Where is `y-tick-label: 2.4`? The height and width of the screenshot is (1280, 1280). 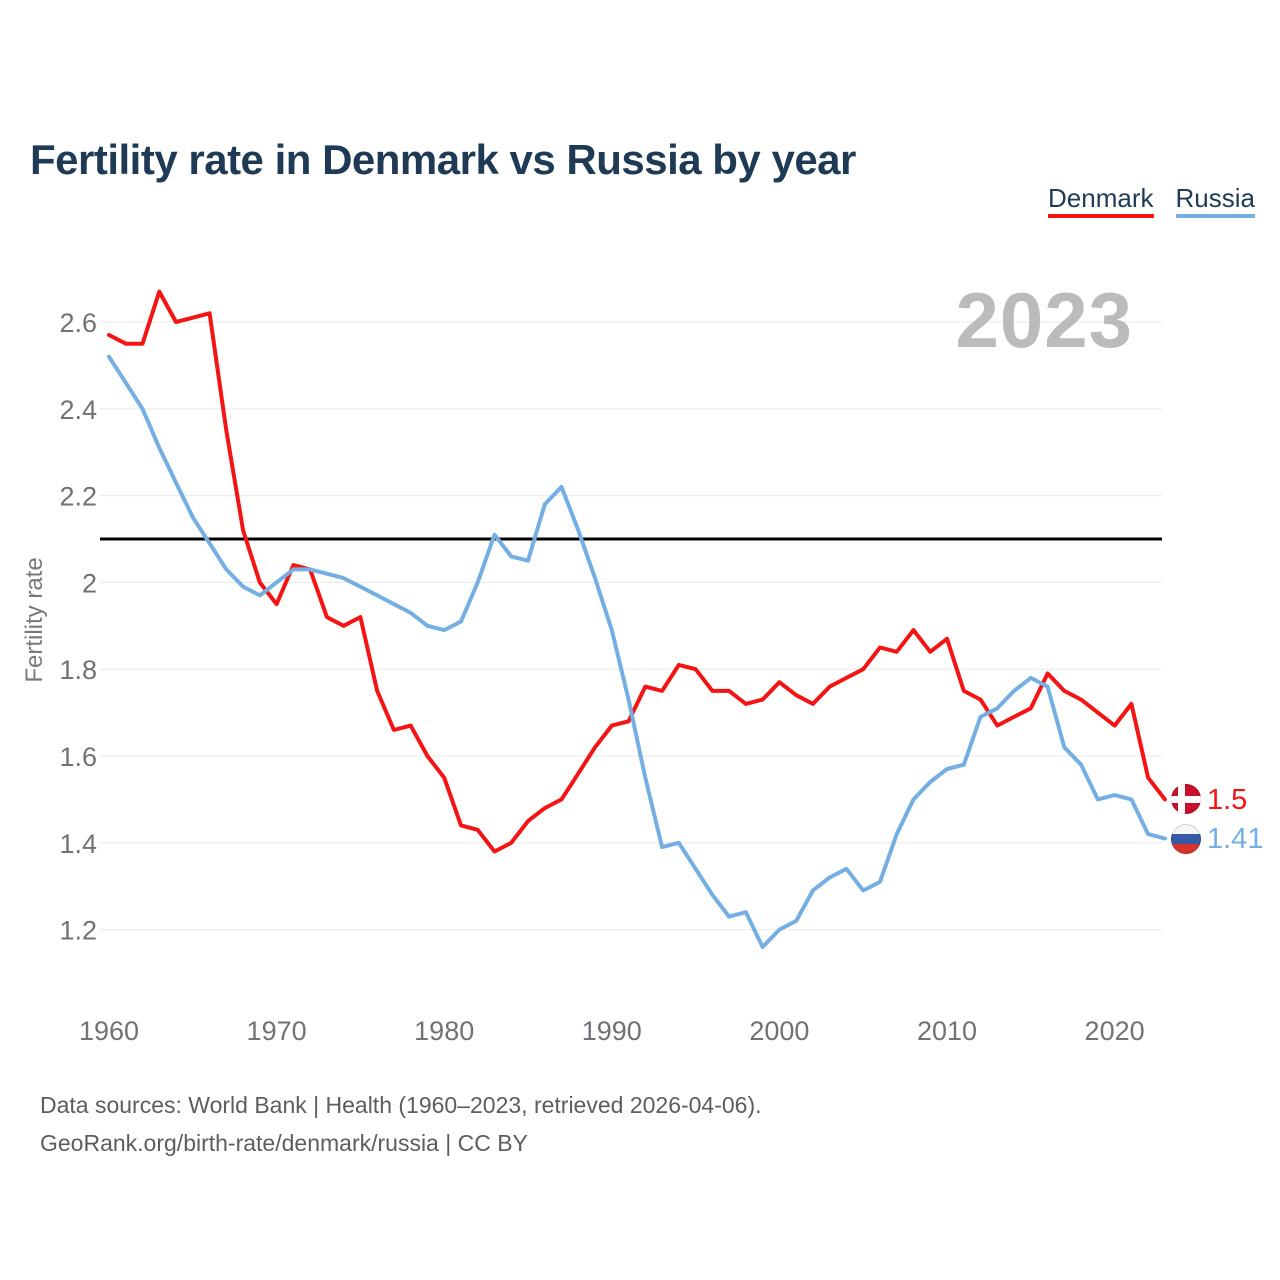 y-tick-label: 2.4 is located at coordinates (78, 410).